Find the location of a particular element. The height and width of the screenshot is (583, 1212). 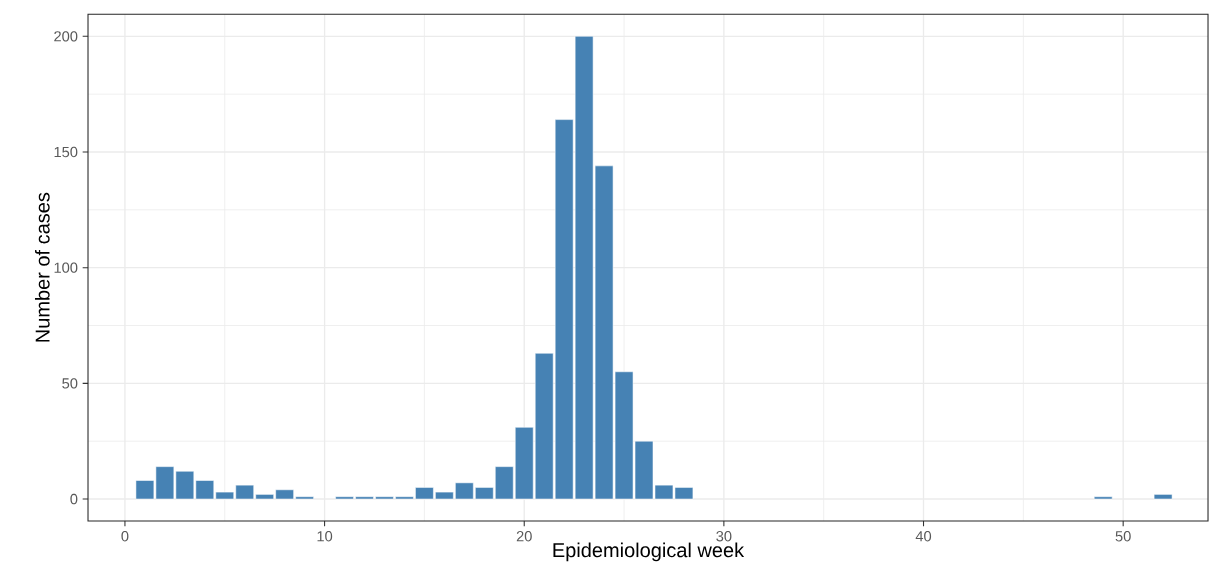

y-tick-label: 150 is located at coordinates (66, 152).